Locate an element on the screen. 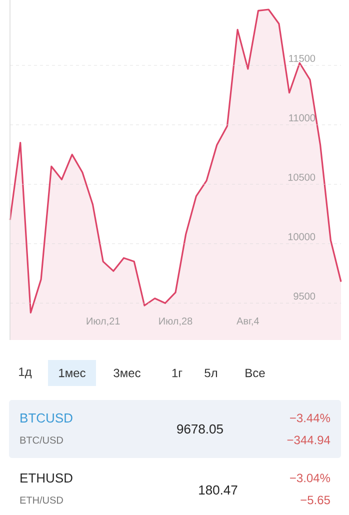 The width and height of the screenshot is (349, 515). text: −3.44% is located at coordinates (310, 418).